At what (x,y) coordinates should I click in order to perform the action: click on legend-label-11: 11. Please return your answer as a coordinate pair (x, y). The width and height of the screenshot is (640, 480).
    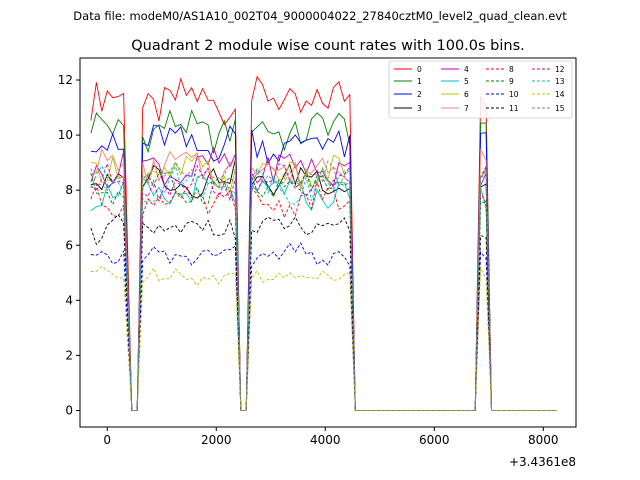
    Looking at the image, I should click on (514, 108).